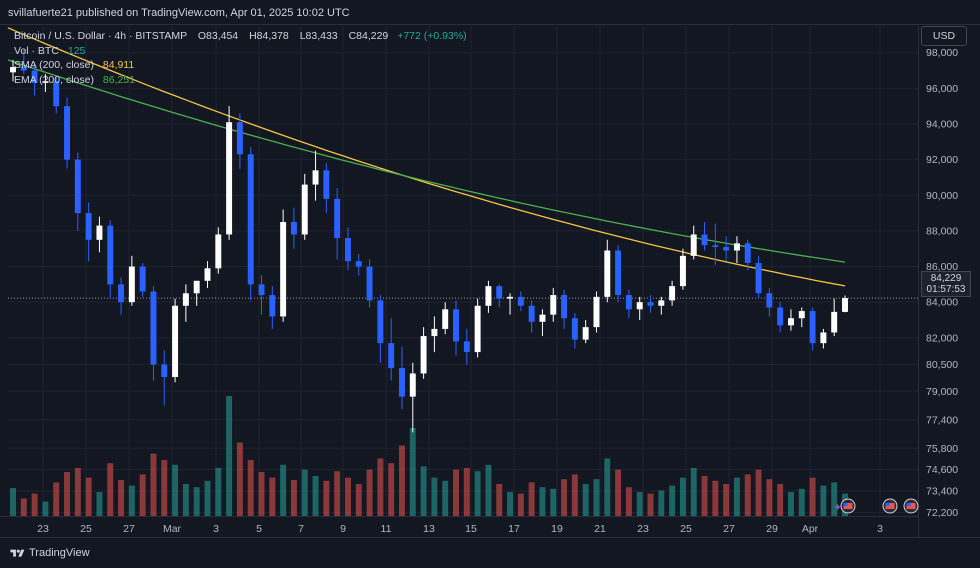 The height and width of the screenshot is (568, 980). Describe the element at coordinates (460, 529) in the screenshot. I see `time-axis: 23 25 27 Mar 3 5 7 9 11 13 15 17 19 21 23 25 27 29 Apr 3` at that location.